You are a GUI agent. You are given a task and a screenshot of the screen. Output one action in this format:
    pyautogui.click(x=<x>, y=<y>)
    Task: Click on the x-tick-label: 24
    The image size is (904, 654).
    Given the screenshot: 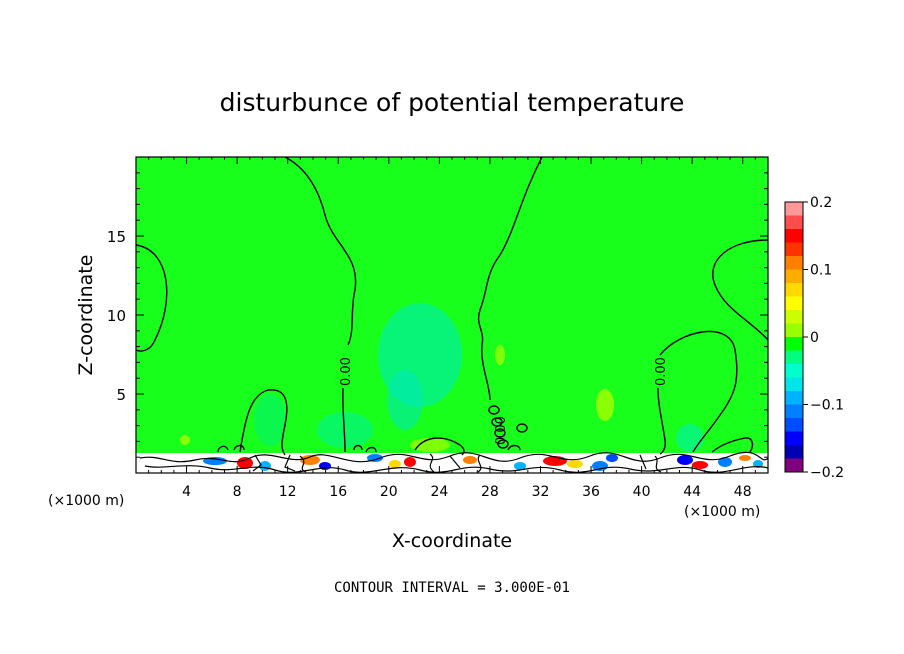 What is the action you would take?
    pyautogui.click(x=439, y=492)
    